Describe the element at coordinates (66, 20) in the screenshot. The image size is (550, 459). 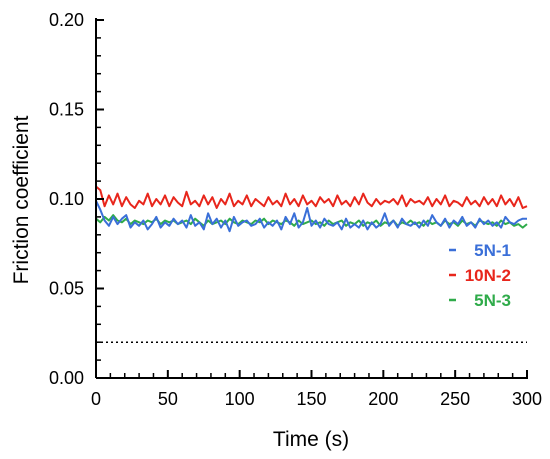
I see `y-tick-label: 0.20` at that location.